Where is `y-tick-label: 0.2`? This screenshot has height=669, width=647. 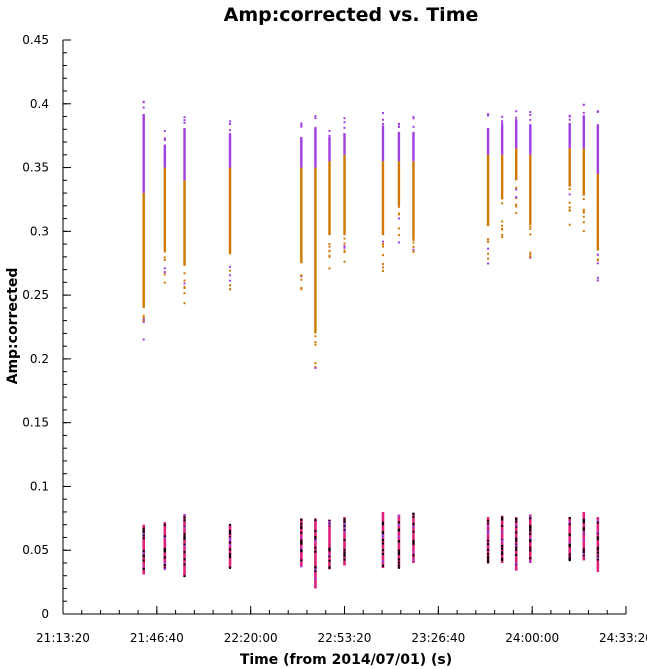
y-tick-label: 0.2 is located at coordinates (39, 359).